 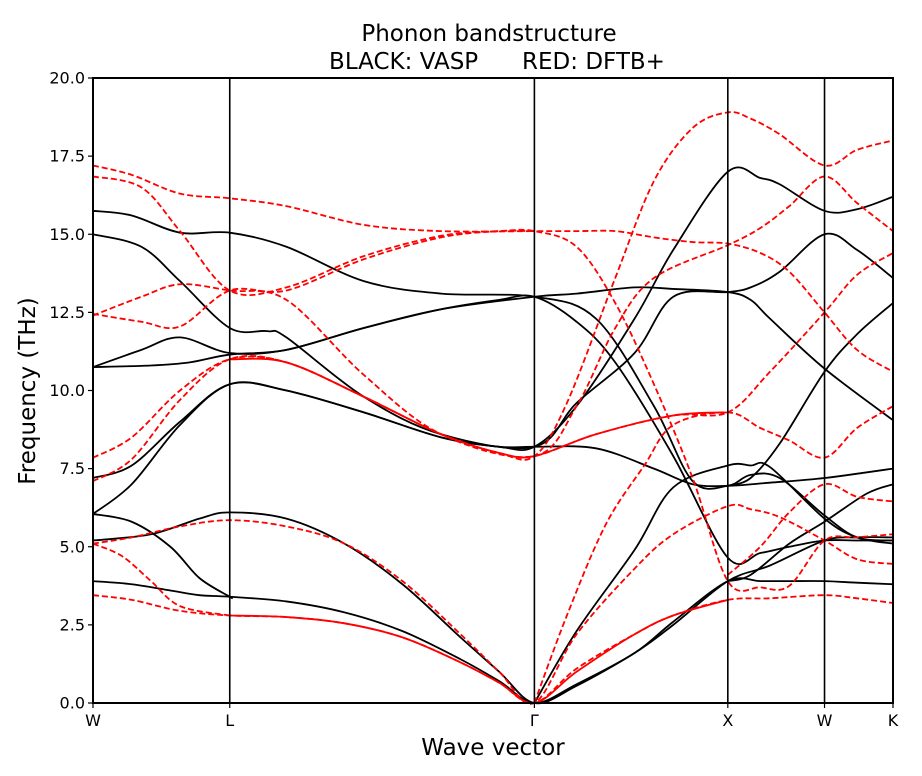 I want to click on x-tick-label: L, so click(x=229, y=720).